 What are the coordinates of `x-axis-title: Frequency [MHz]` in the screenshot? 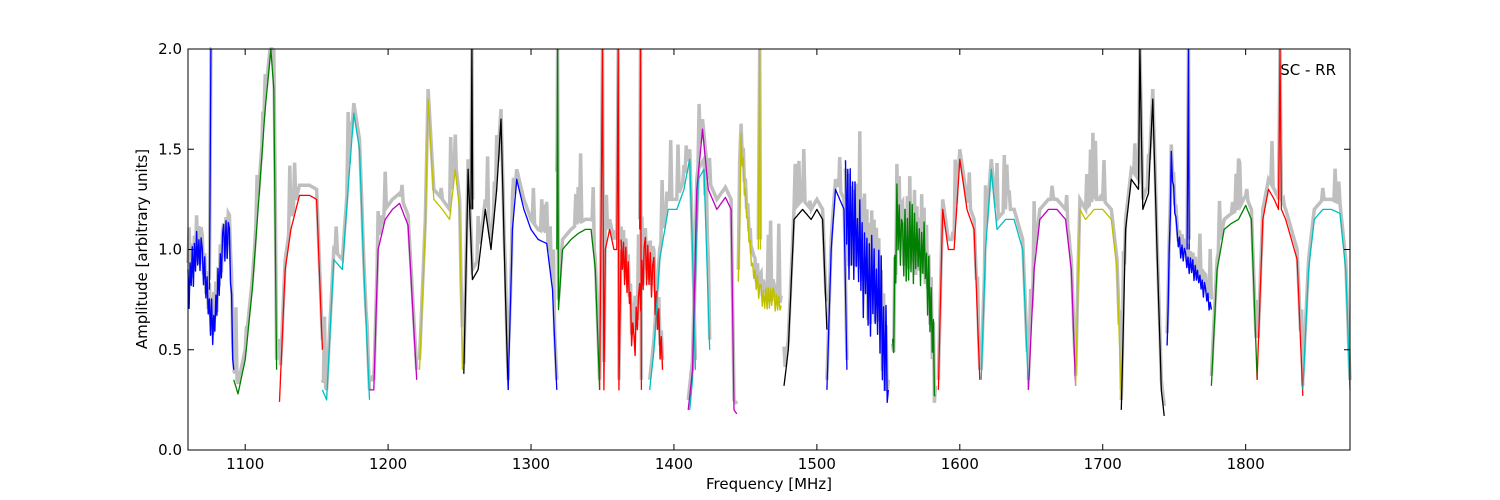 It's located at (769, 484).